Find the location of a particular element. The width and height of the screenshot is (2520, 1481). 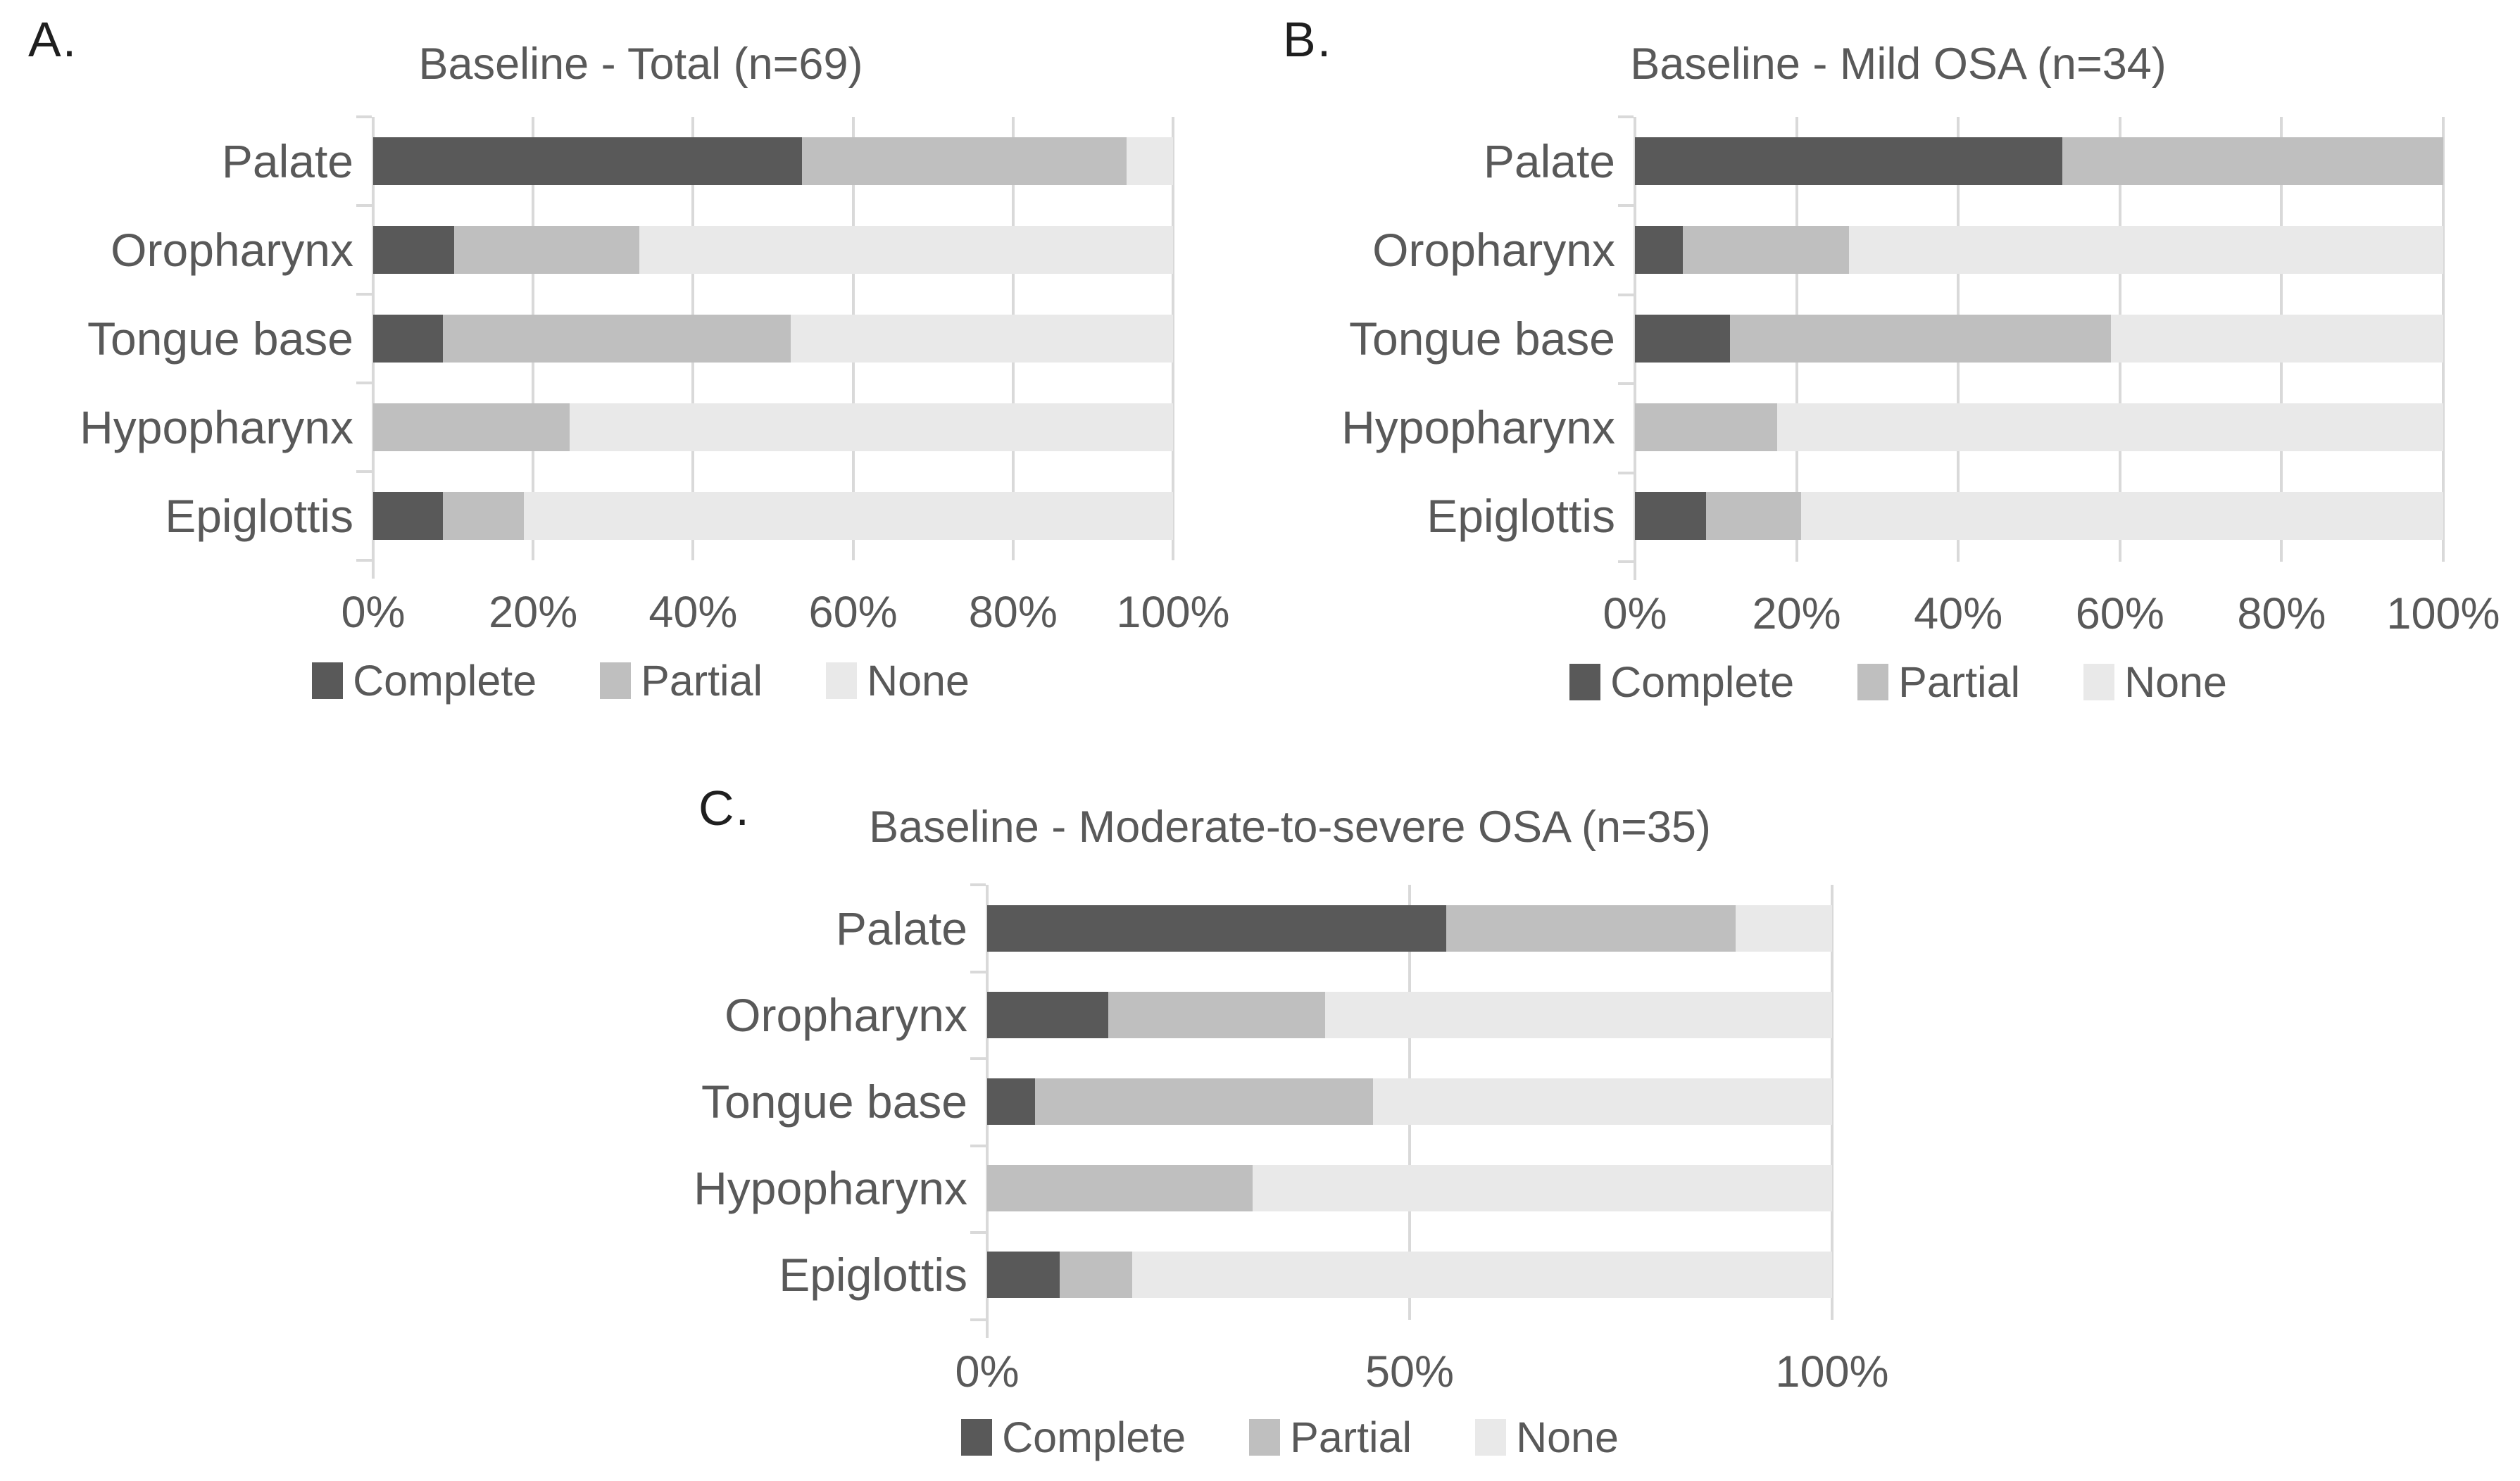

legend-swatch-complete is located at coordinates (1585, 682).